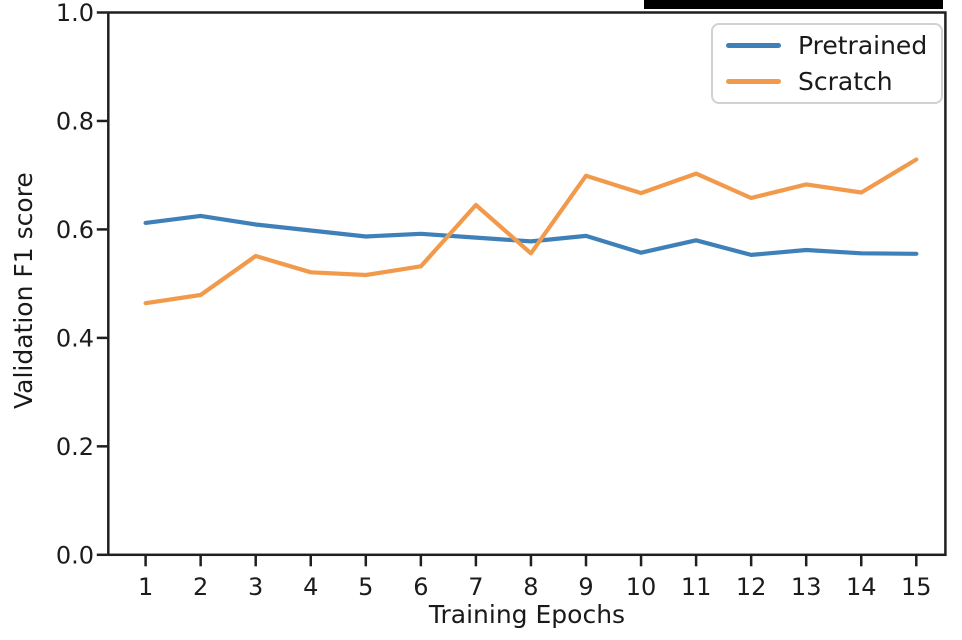 This screenshot has width=962, height=640. What do you see at coordinates (255, 587) in the screenshot?
I see `x-tick-label: 3` at bounding box center [255, 587].